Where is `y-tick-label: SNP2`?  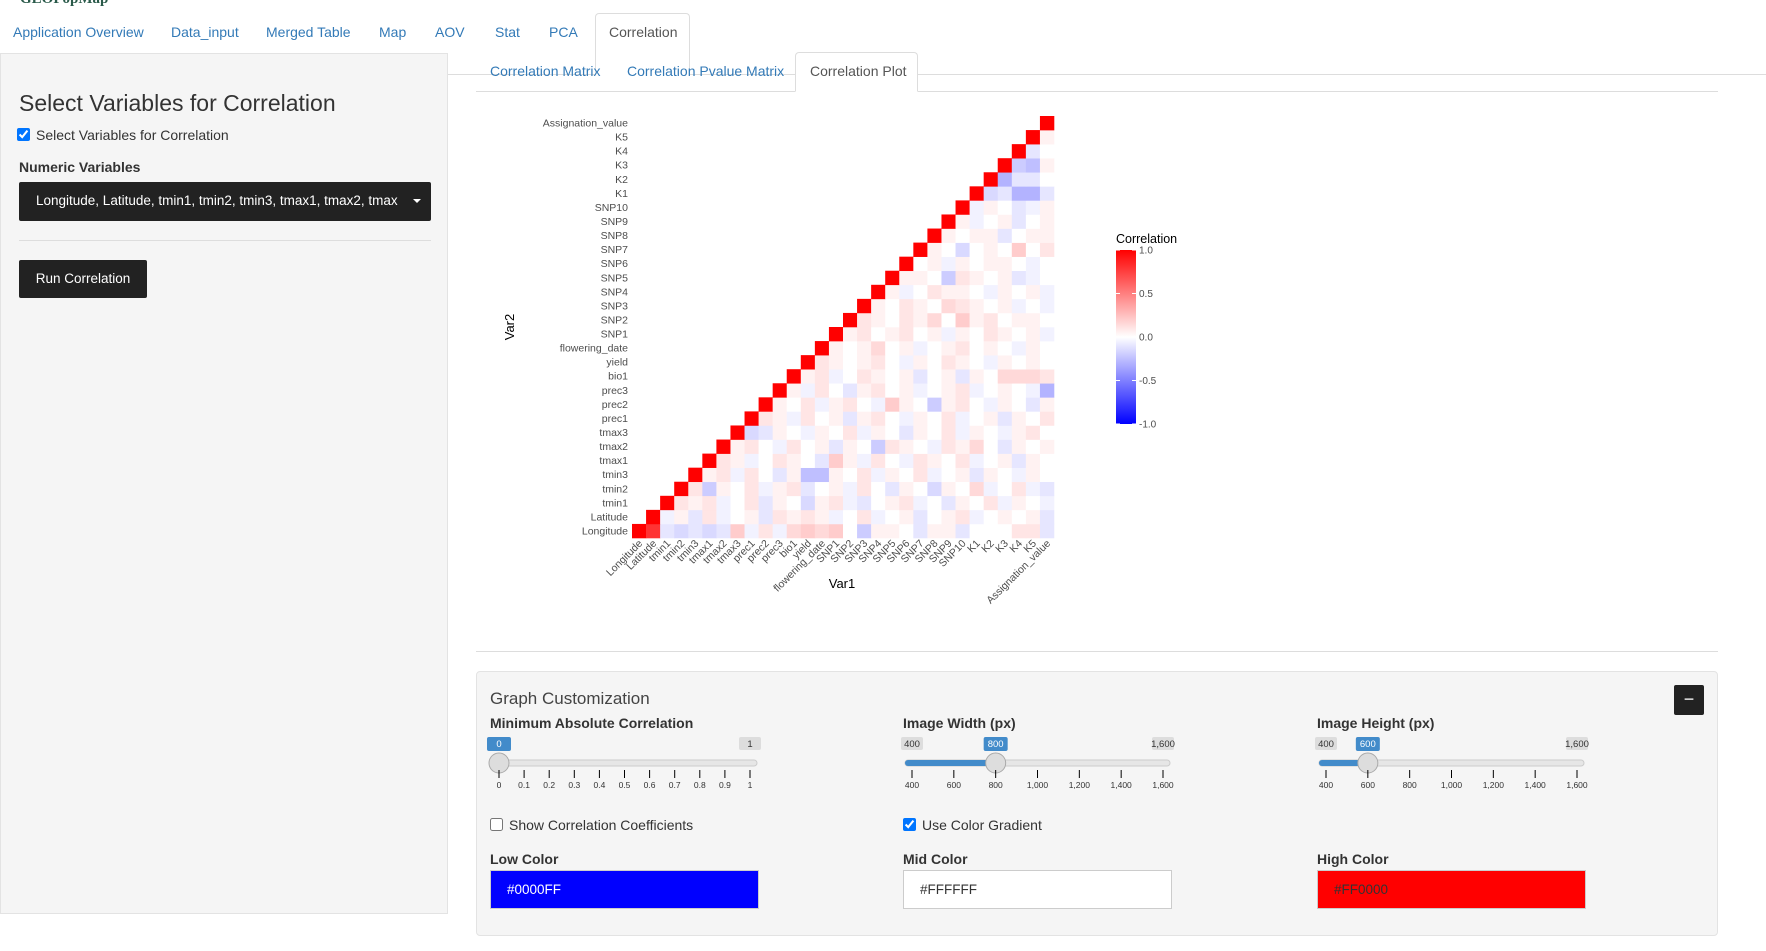 y-tick-label: SNP2 is located at coordinates (615, 320).